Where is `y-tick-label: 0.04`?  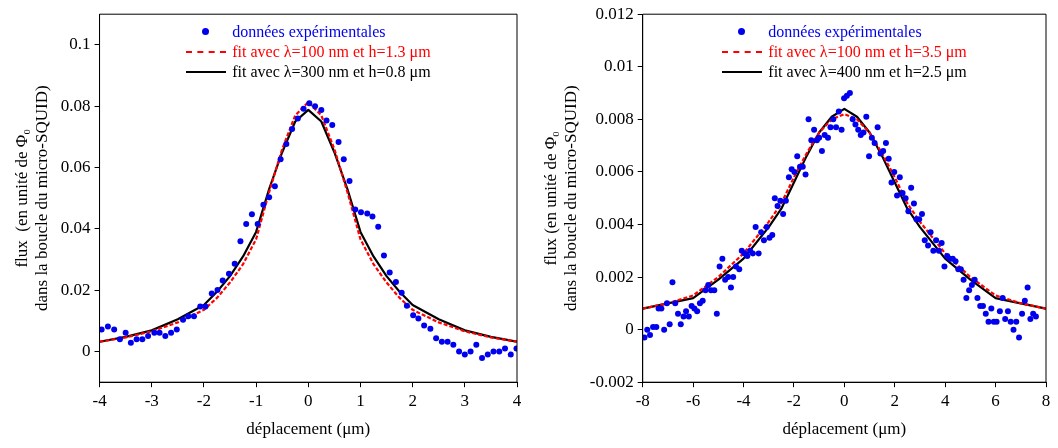
y-tick-label: 0.04 is located at coordinates (76, 228).